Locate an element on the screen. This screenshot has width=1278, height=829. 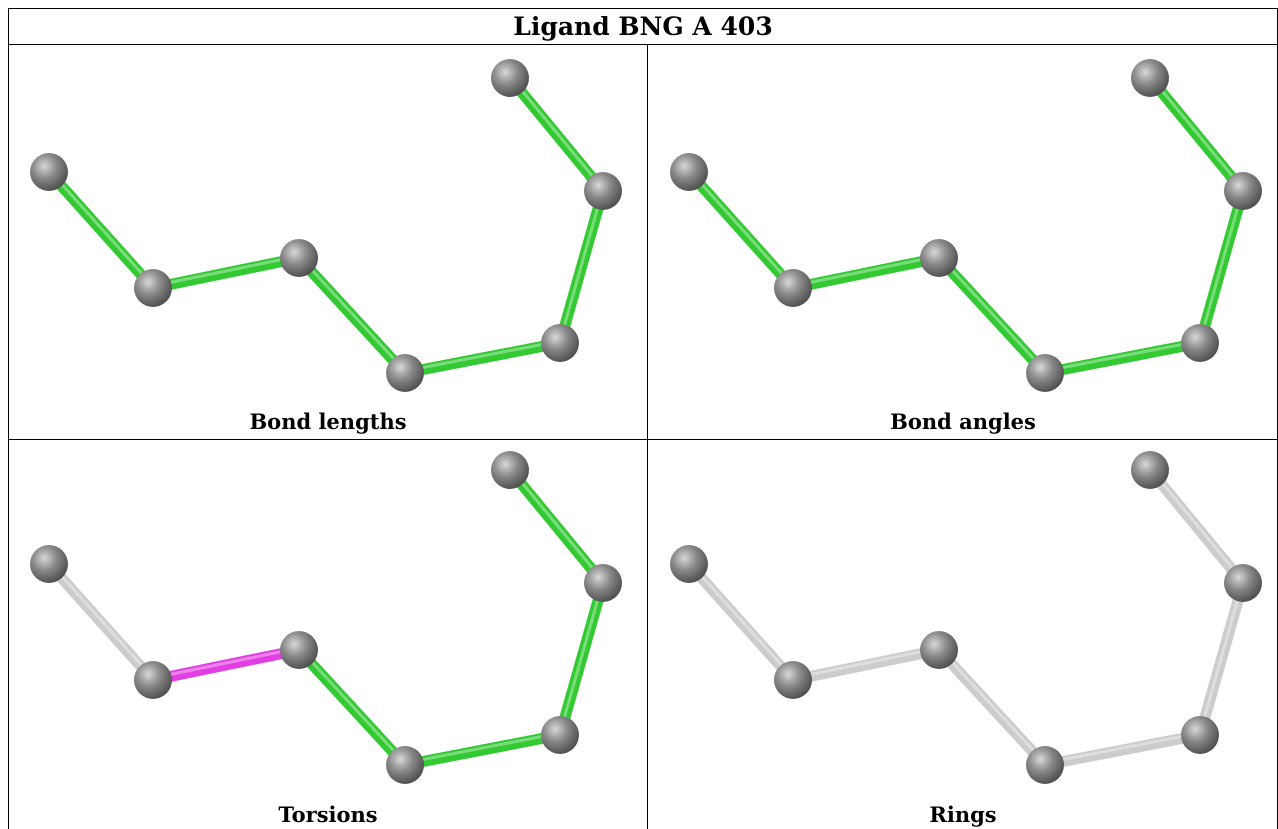
panel-caption: Bond lengths is located at coordinates (328, 421).